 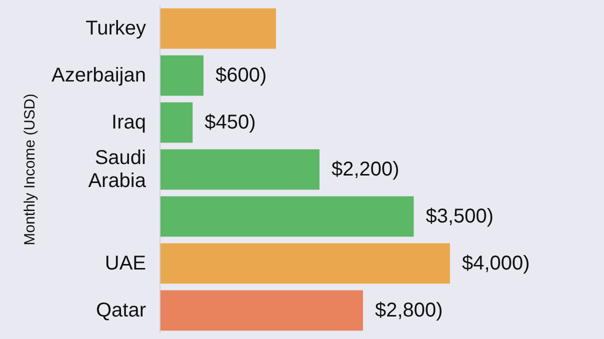 What do you see at coordinates (125, 263) in the screenshot?
I see `y-tick-label: UAE` at bounding box center [125, 263].